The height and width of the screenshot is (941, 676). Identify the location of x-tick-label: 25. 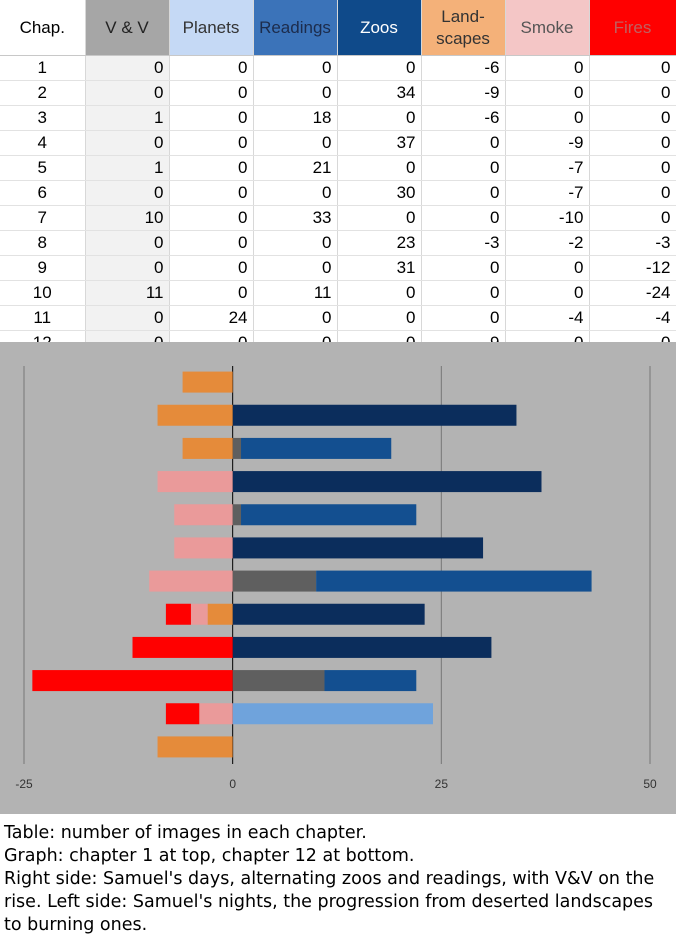
(442, 784).